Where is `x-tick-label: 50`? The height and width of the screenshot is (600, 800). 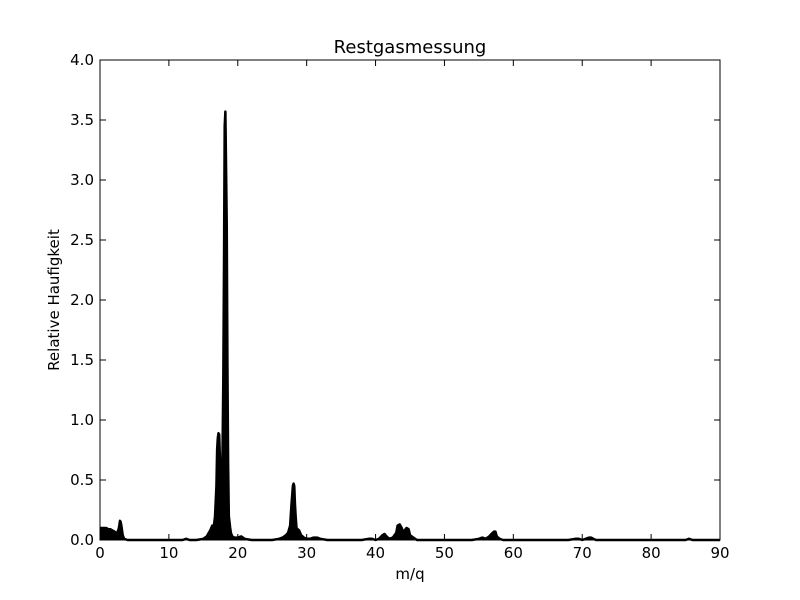 x-tick-label: 50 is located at coordinates (444, 553).